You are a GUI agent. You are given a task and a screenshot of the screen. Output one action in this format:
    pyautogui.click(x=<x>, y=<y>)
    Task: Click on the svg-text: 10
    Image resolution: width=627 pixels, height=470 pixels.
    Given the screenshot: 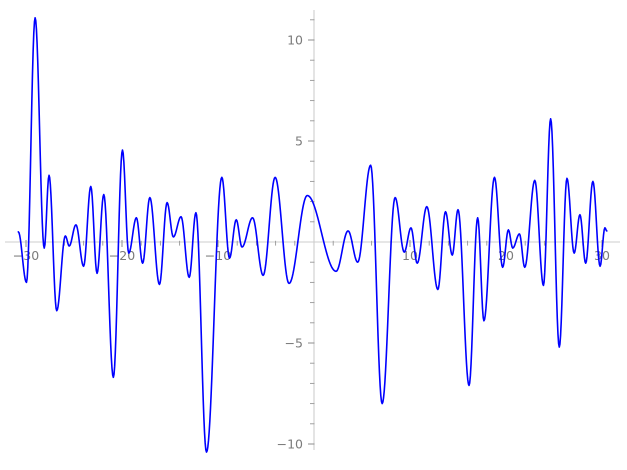 What is the action you would take?
    pyautogui.click(x=295, y=40)
    